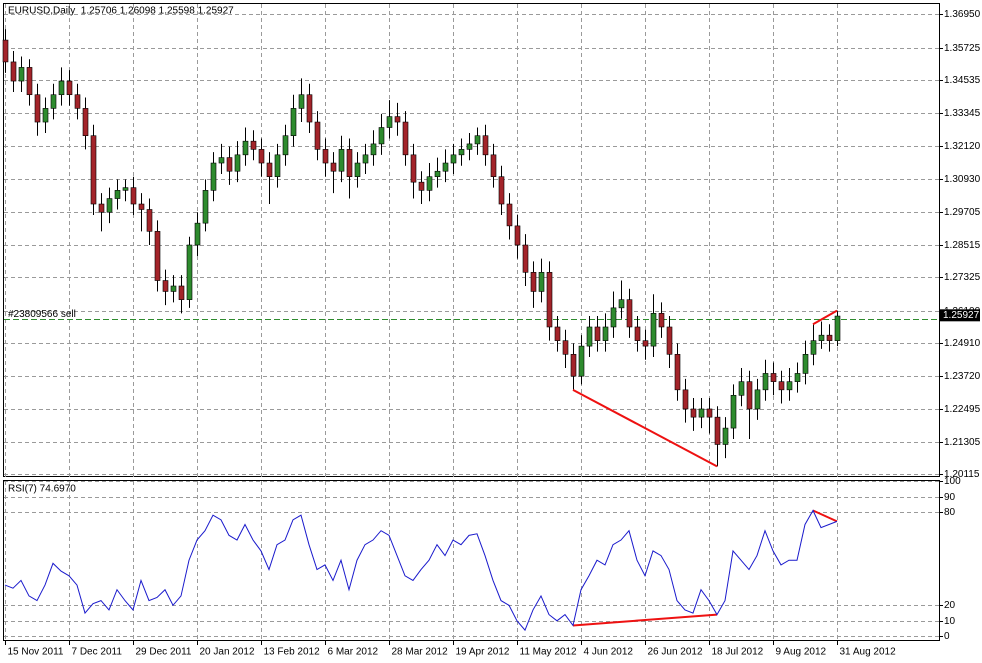 The height and width of the screenshot is (663, 982). What do you see at coordinates (962, 179) in the screenshot?
I see `y-tick-label: 1.30930` at bounding box center [962, 179].